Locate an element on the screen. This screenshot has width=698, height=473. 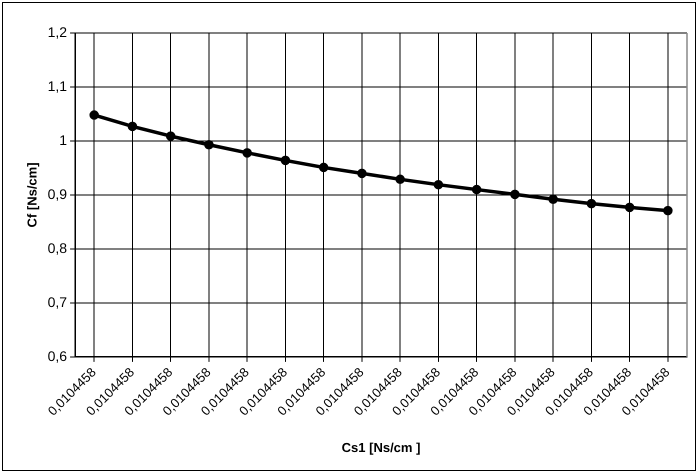
y-tick-label: 0,6 is located at coordinates (58, 356).